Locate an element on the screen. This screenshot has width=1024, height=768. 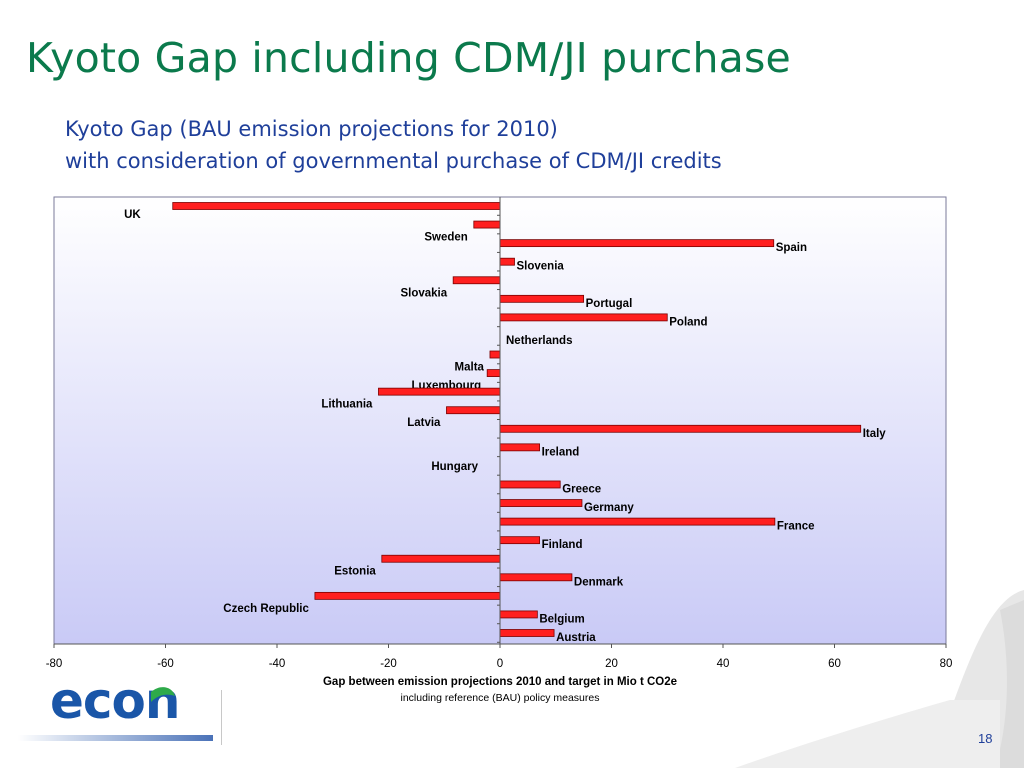
bar-label-denmark: Denmark is located at coordinates (599, 582).